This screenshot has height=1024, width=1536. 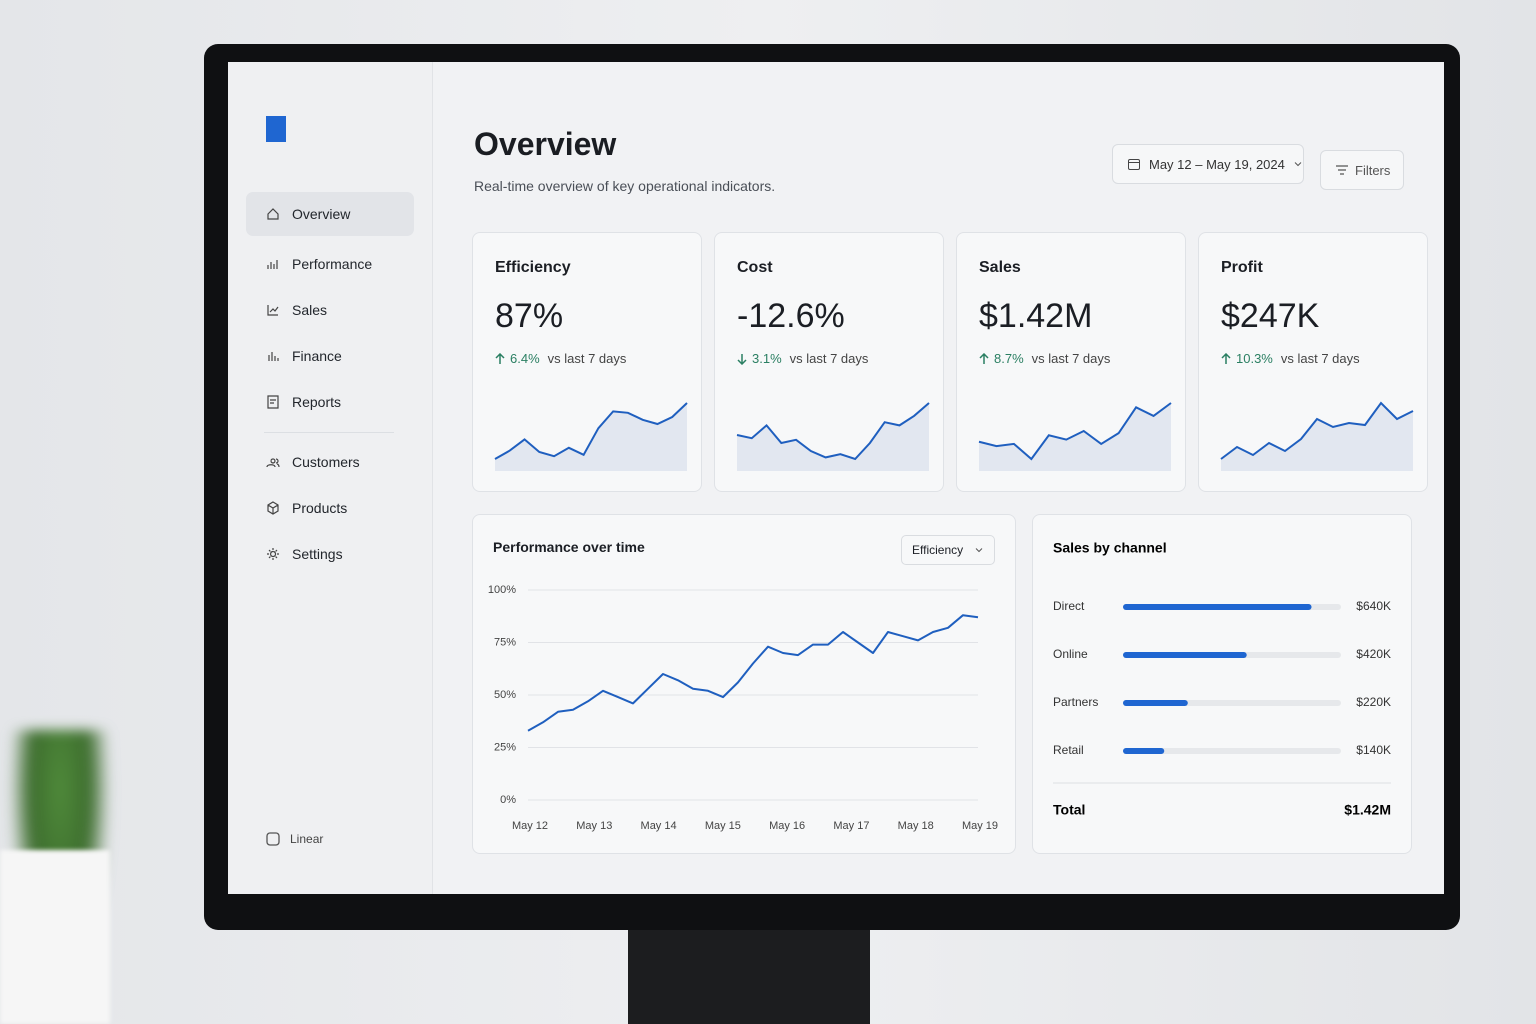 I want to click on date-range: May 12 – May 19, 2024, so click(x=1217, y=164).